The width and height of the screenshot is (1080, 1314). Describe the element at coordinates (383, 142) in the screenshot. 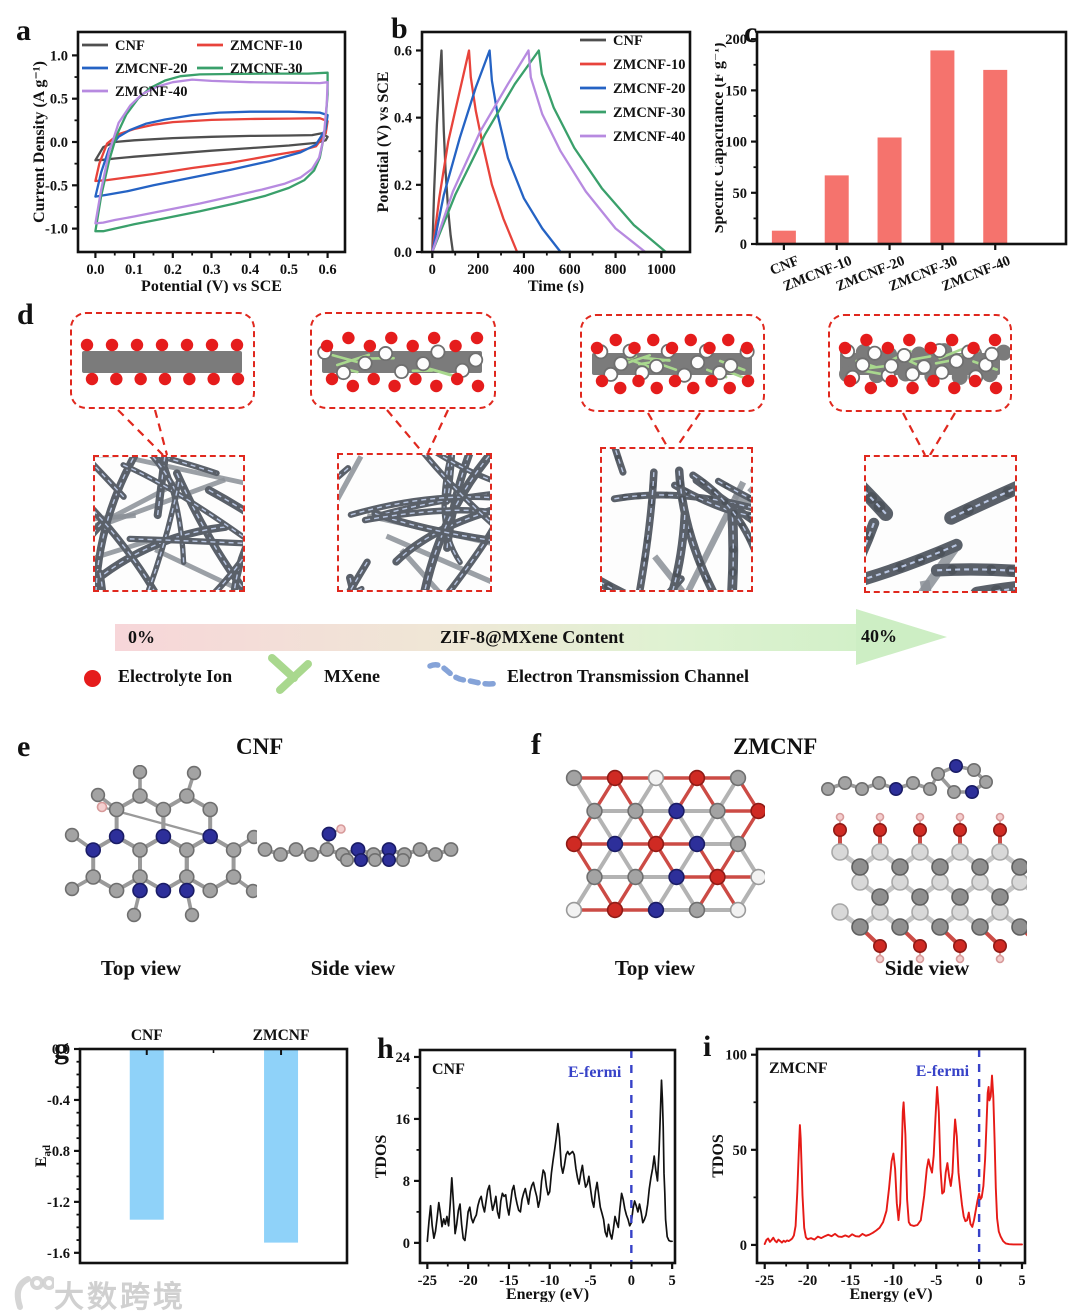

I see `svg-text: Potential (V) vs SCE` at that location.